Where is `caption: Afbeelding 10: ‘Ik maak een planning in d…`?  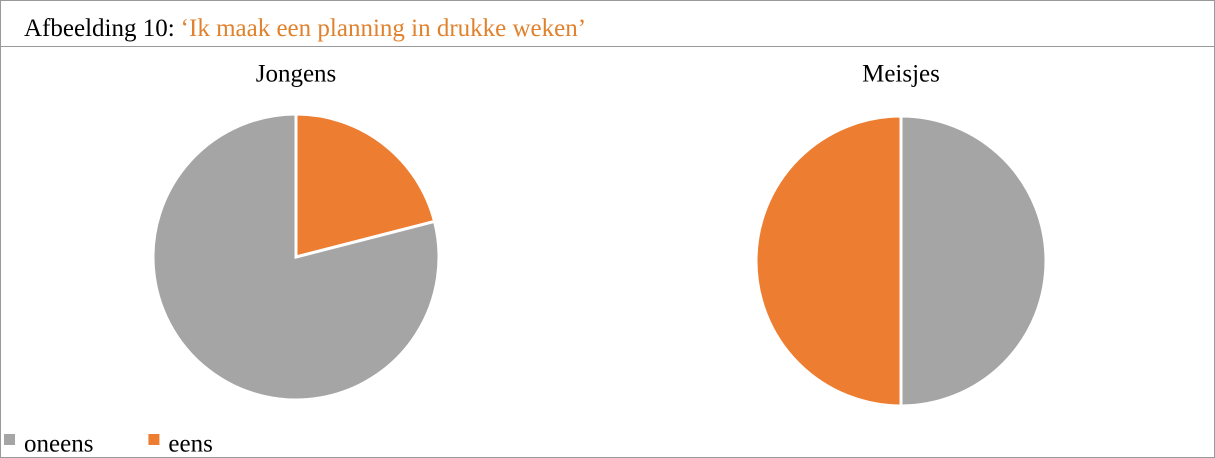
caption: Afbeelding 10: ‘Ik maak een planning in d… is located at coordinates (305, 28).